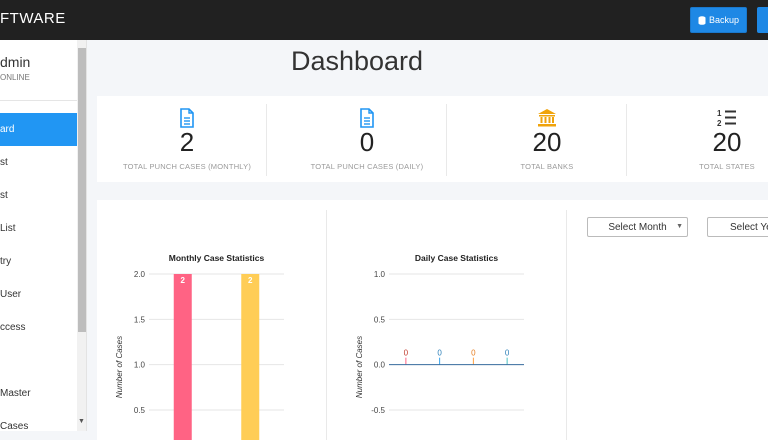  I want to click on svg-text: 1, so click(719, 113).